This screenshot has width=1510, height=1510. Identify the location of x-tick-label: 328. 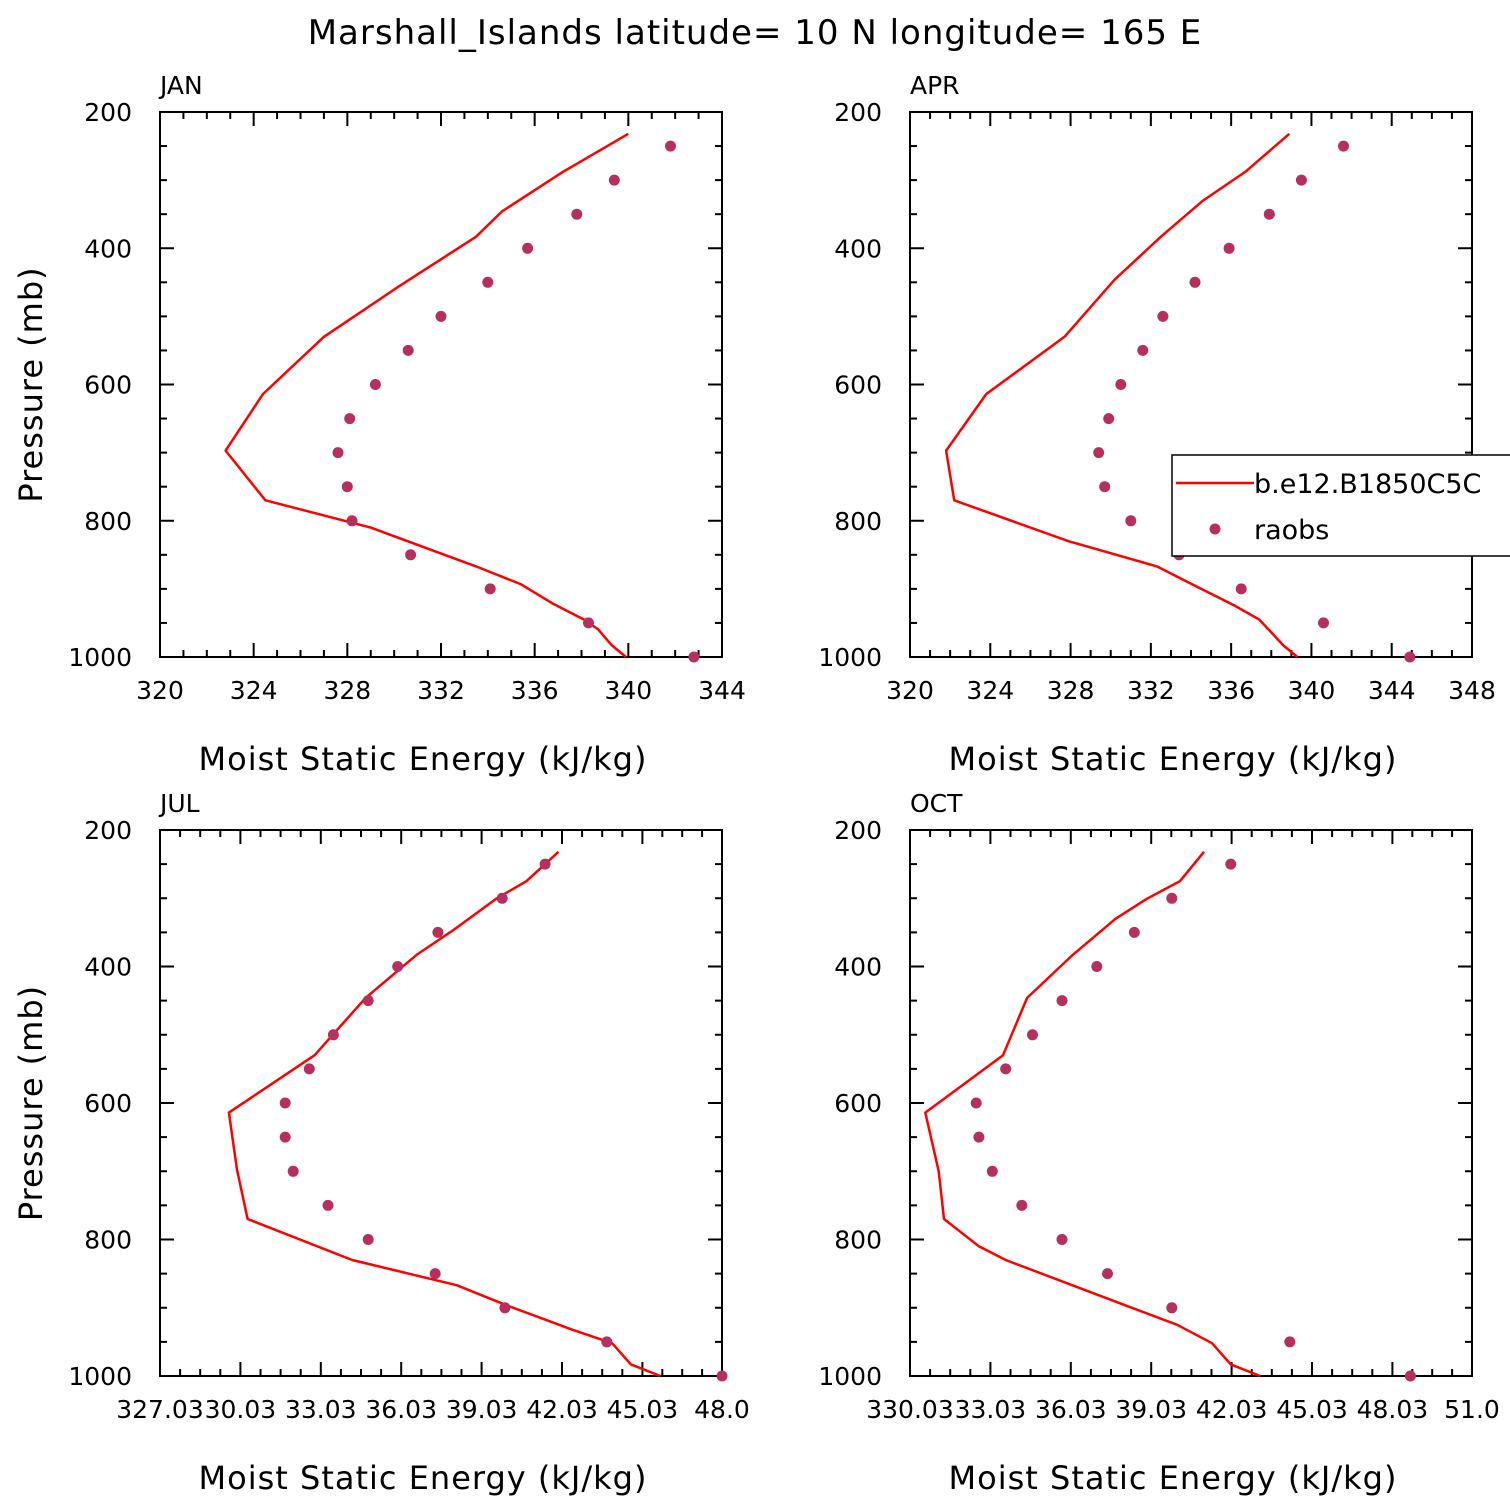
(1071, 690).